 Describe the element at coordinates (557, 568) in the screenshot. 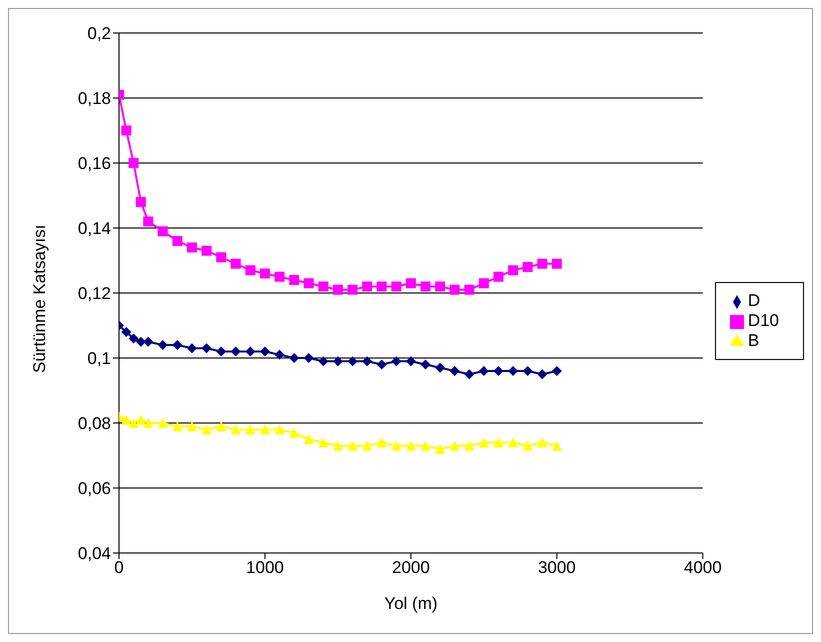

I see `x-tick-label: 3000` at that location.